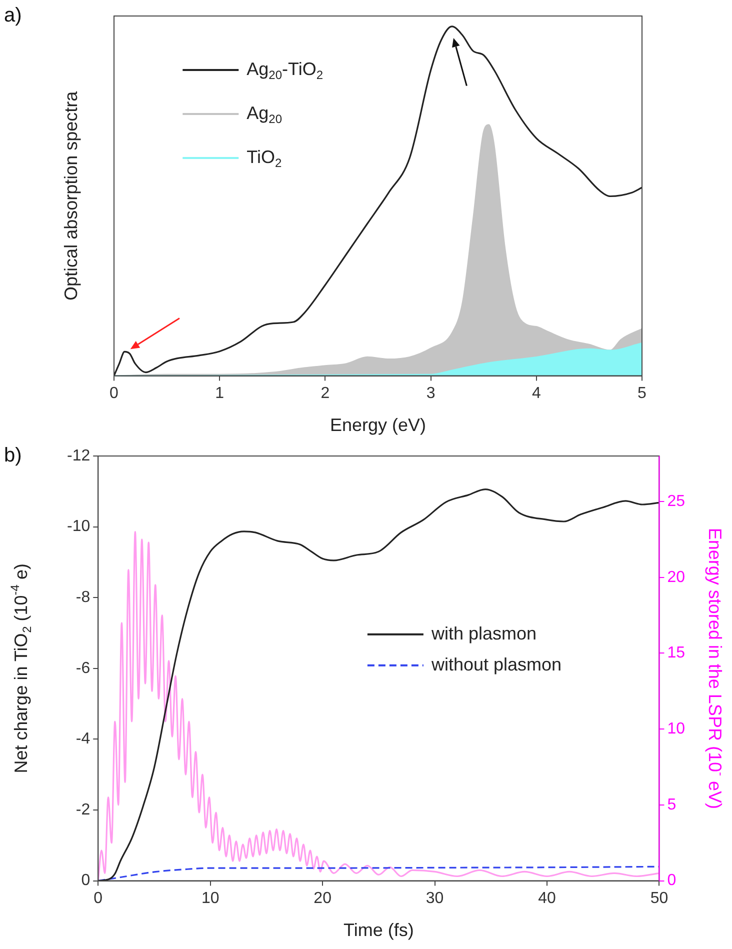 The width and height of the screenshot is (732, 949). I want to click on y2-tick-label: 20, so click(676, 577).